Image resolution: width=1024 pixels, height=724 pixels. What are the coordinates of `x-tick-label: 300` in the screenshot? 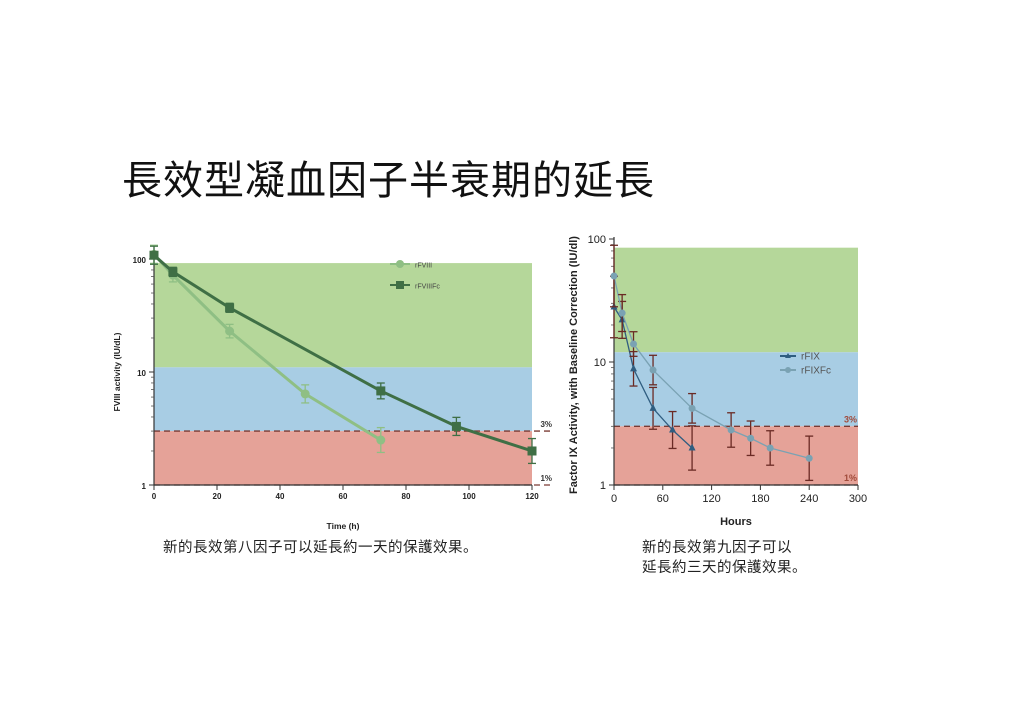 It's located at (858, 499).